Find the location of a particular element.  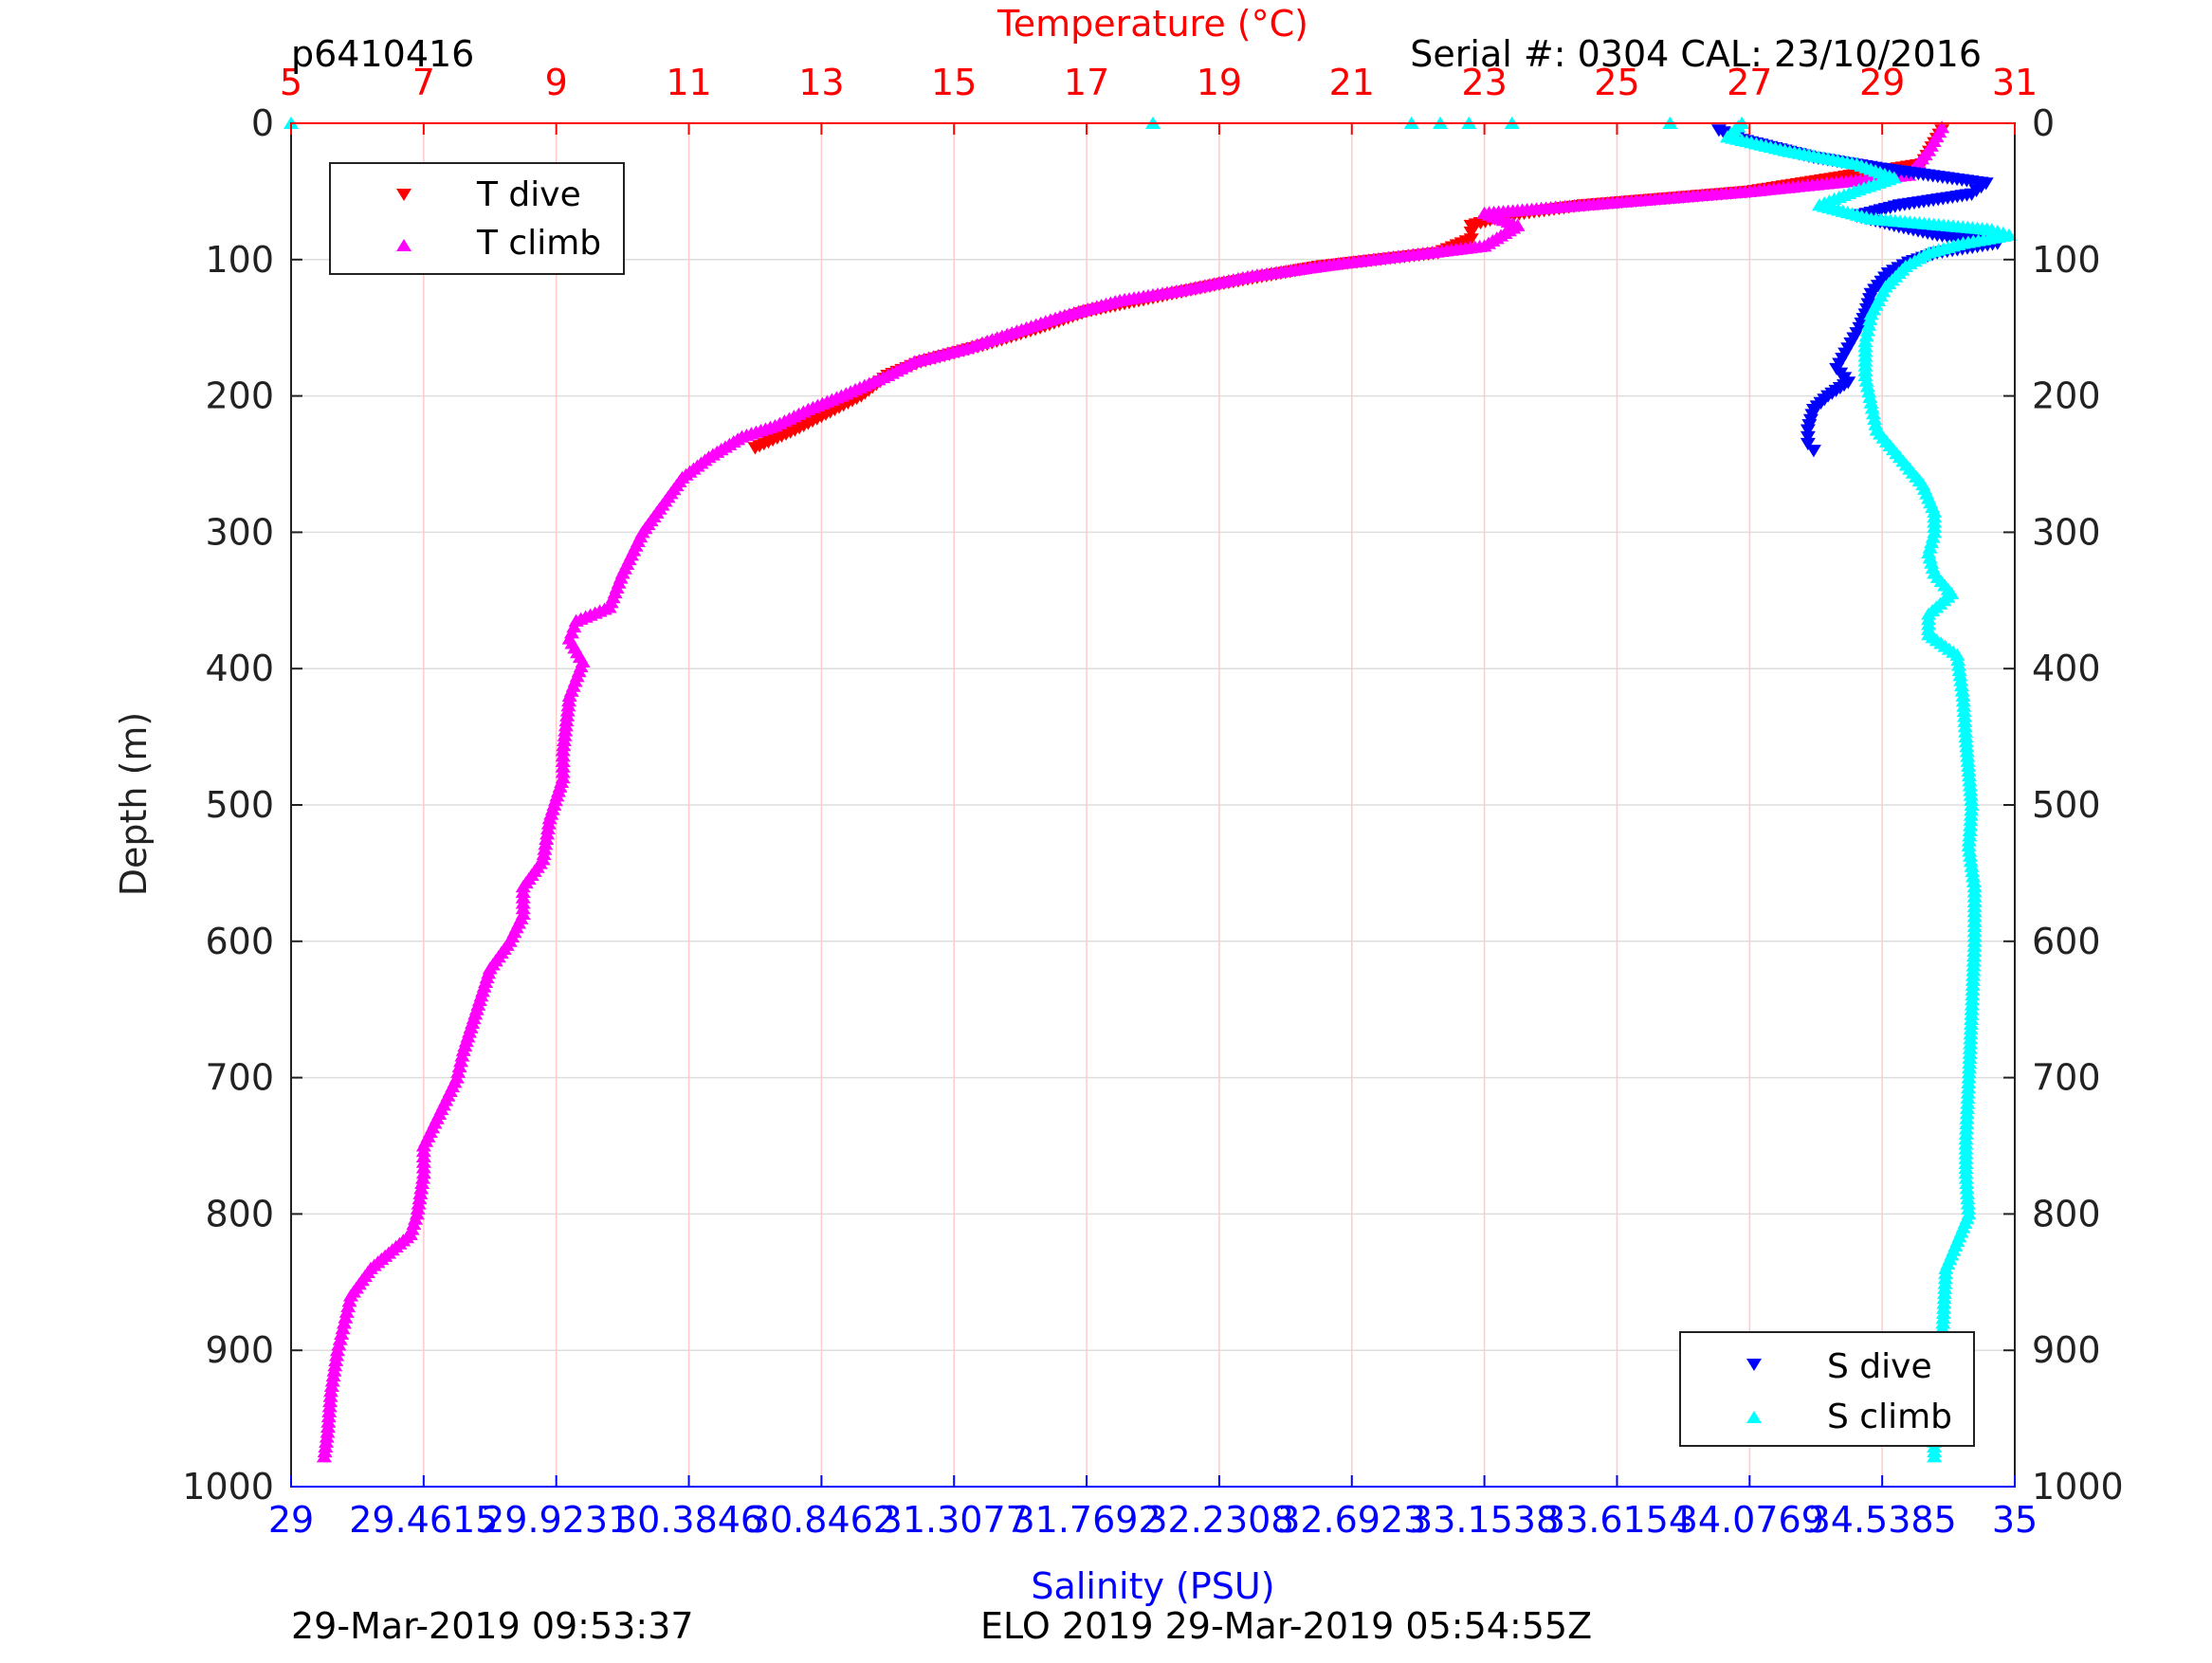

temperature-tick-label: 23 is located at coordinates (1484, 82).